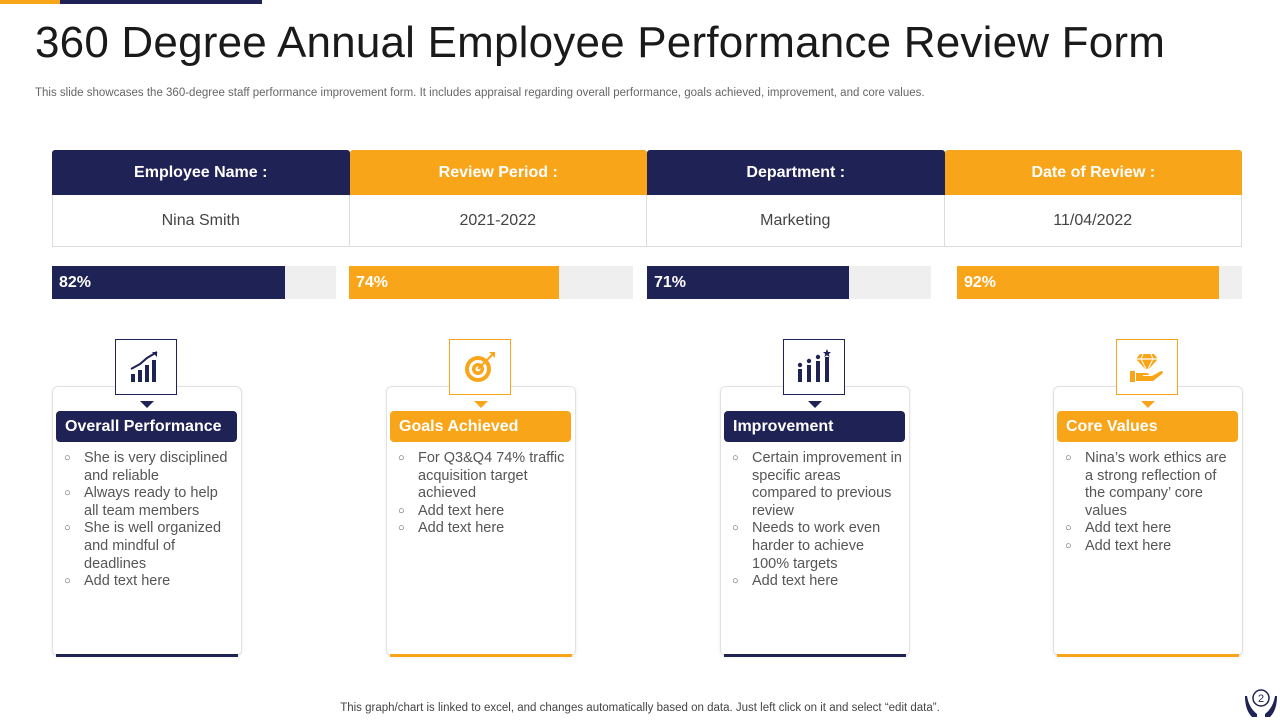 Image resolution: width=1280 pixels, height=720 pixels. I want to click on info-value: 11/04/2022, so click(1093, 221).